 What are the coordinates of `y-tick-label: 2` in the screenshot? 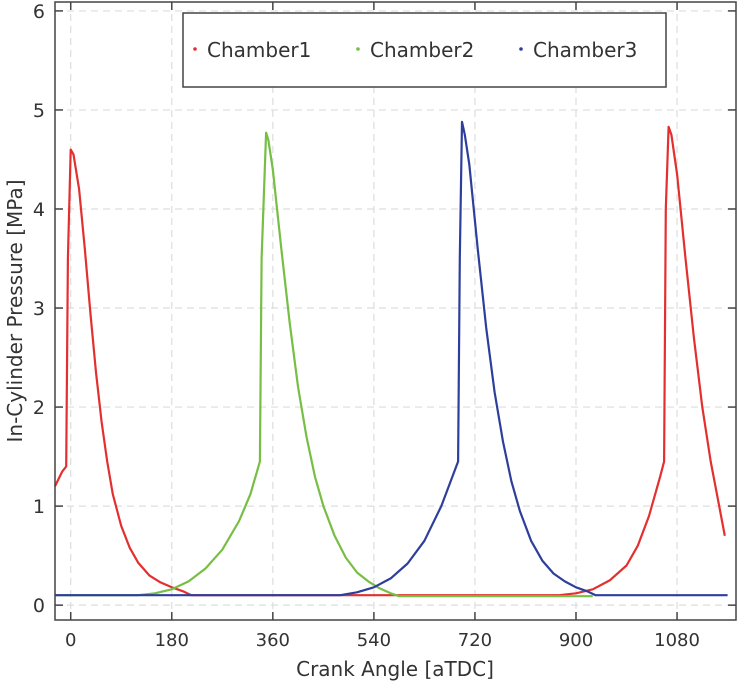 It's located at (39, 408).